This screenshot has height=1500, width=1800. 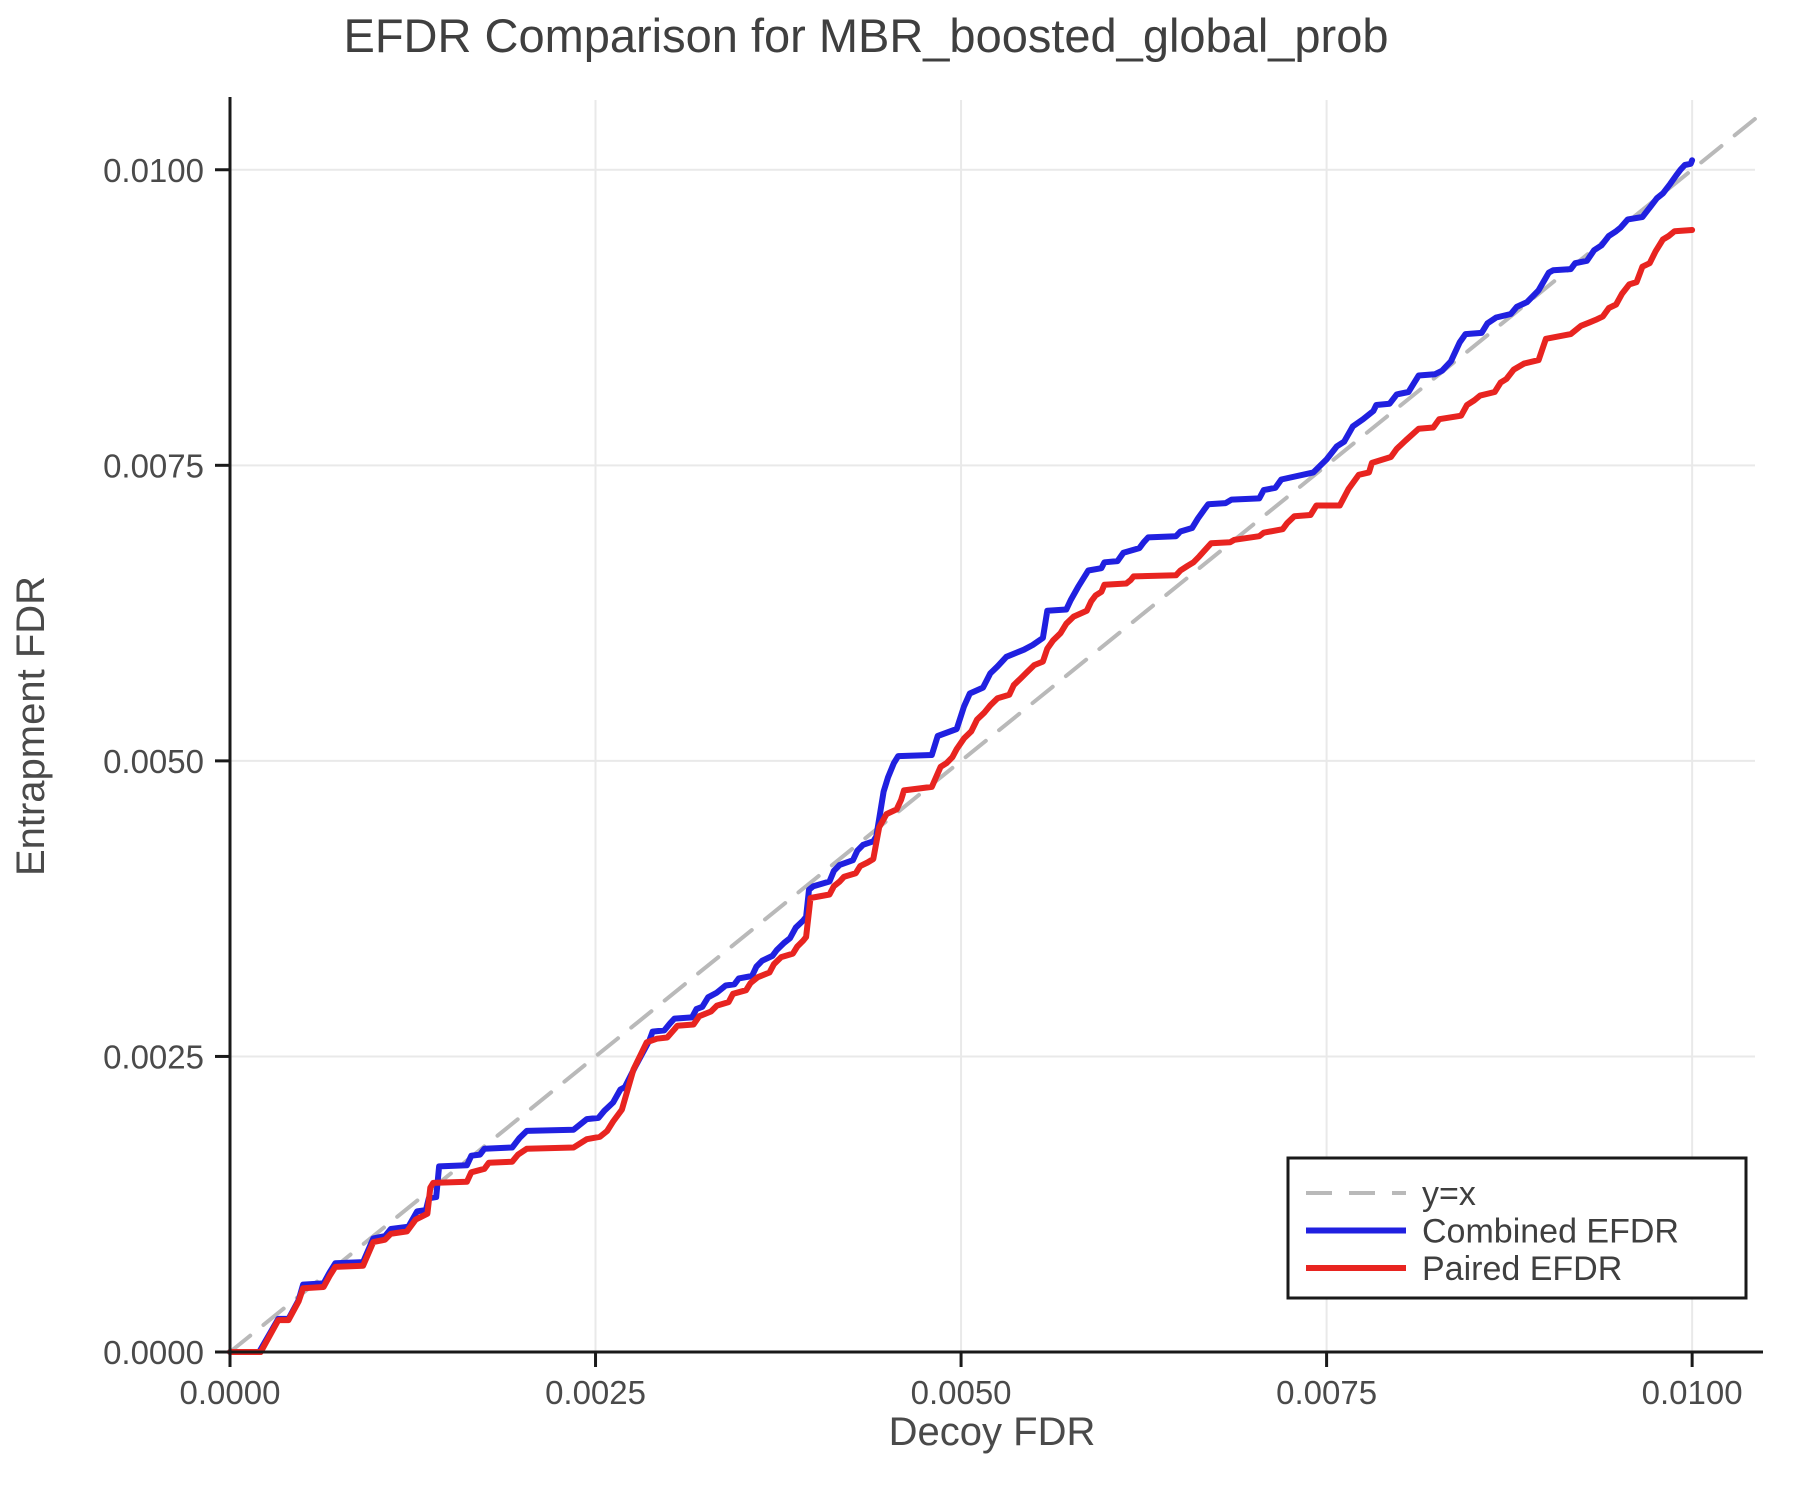 What do you see at coordinates (153, 1352) in the screenshot?
I see `y-tick-label: 0.0000` at bounding box center [153, 1352].